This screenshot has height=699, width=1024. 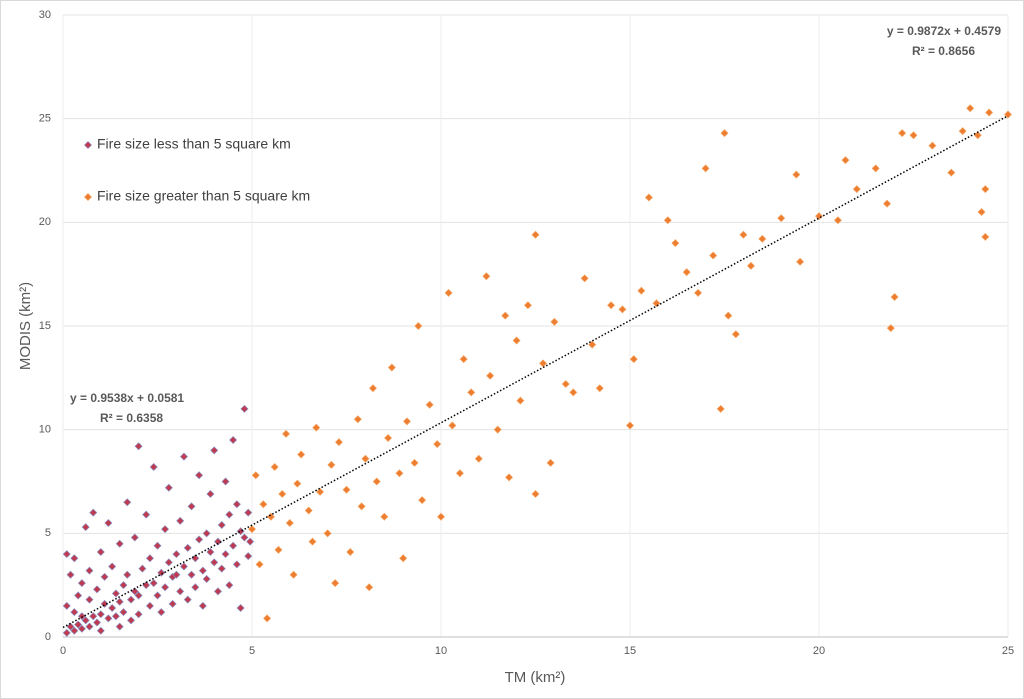 What do you see at coordinates (943, 51) in the screenshot?
I see `annotation: R² = 0.8656` at bounding box center [943, 51].